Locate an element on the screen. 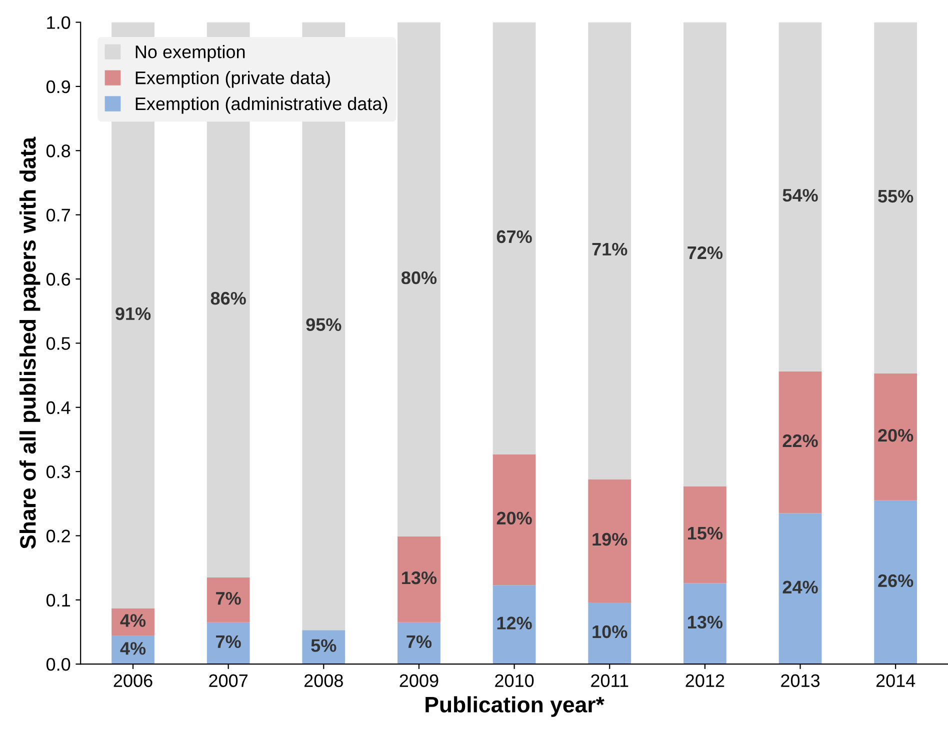 This screenshot has width=948, height=742. x-tick-label: 2008 is located at coordinates (323, 681).